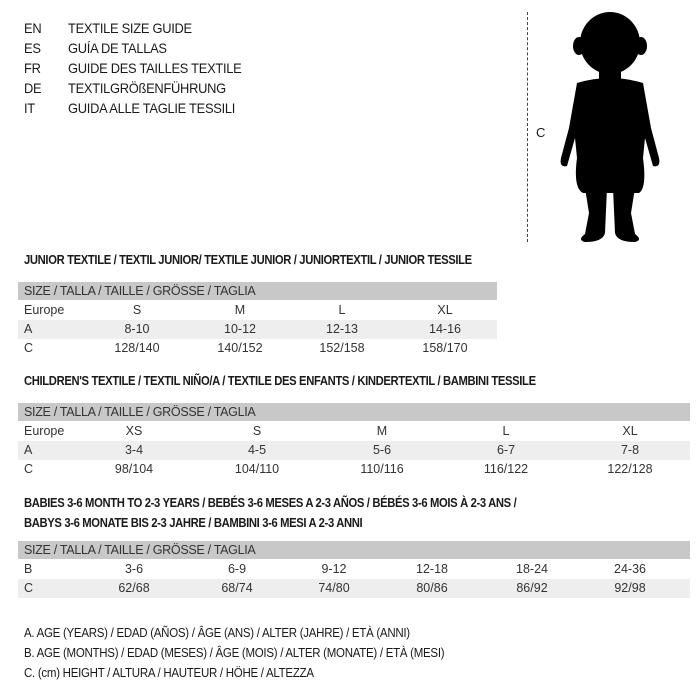 This screenshot has width=700, height=700. Describe the element at coordinates (152, 108) in the screenshot. I see `language-title: GUIDA ALLE TAGLIE TESSILI` at that location.